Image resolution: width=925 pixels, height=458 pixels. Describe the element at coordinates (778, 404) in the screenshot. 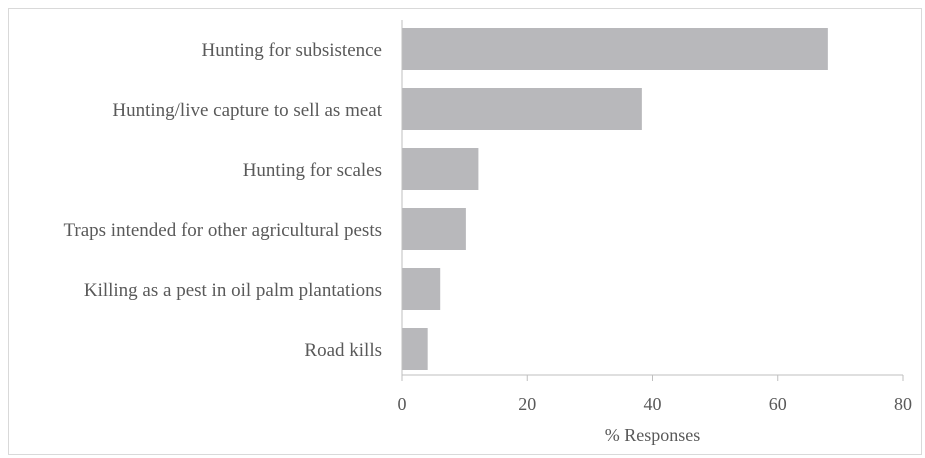

I see `x-tick-label-4: 60` at that location.